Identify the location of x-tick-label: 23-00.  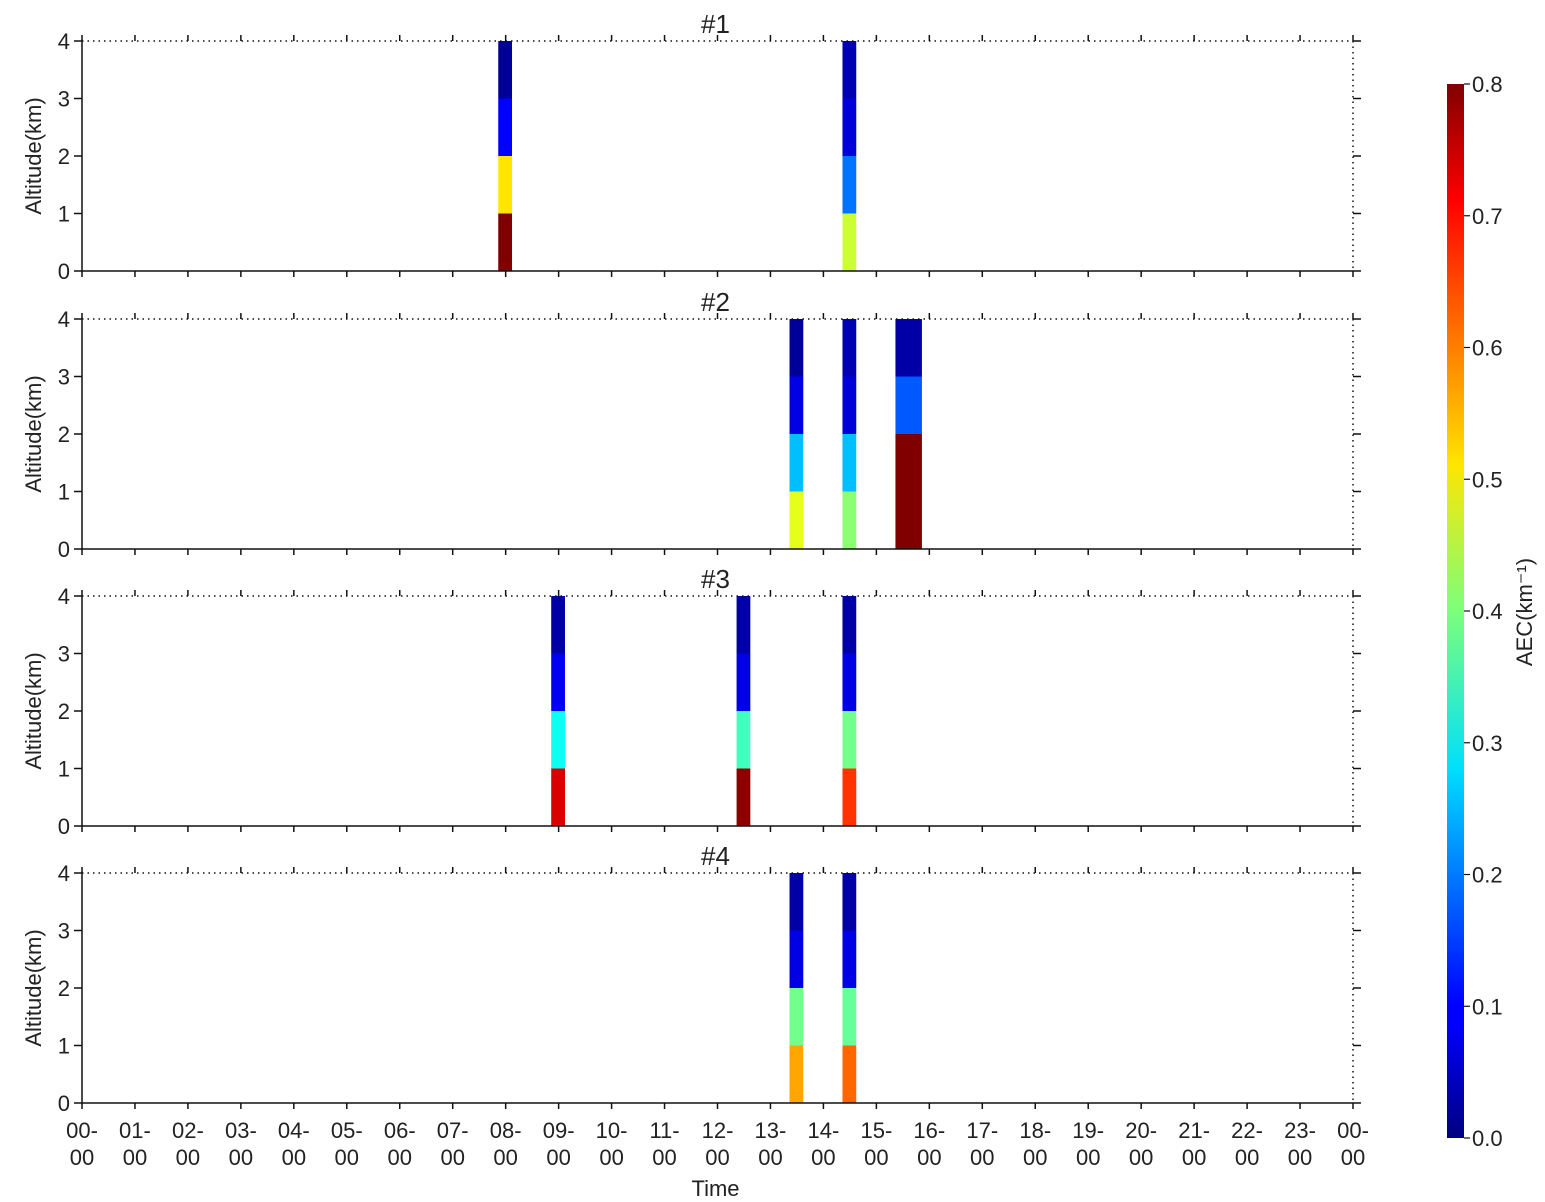
(1300, 1144).